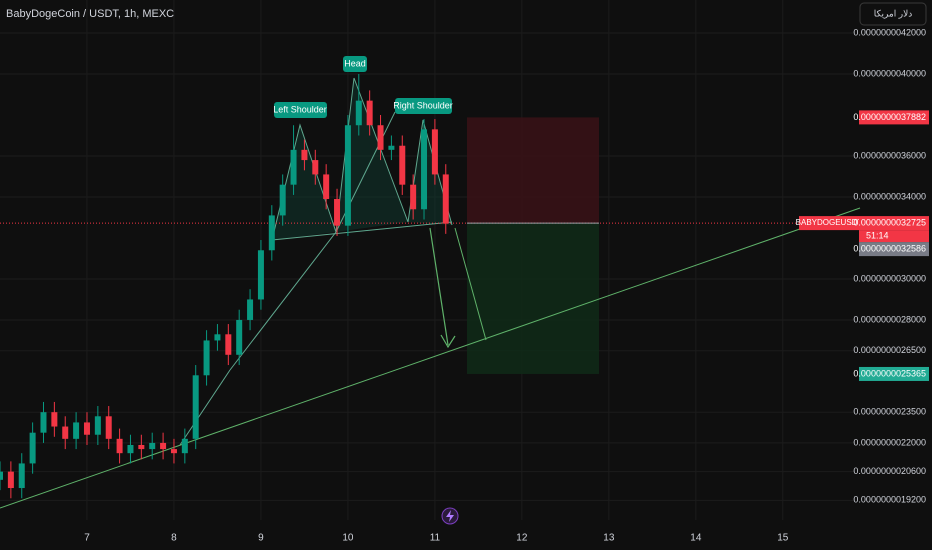 This screenshot has width=932, height=550. I want to click on annotation: Left Shoulder, so click(300, 109).